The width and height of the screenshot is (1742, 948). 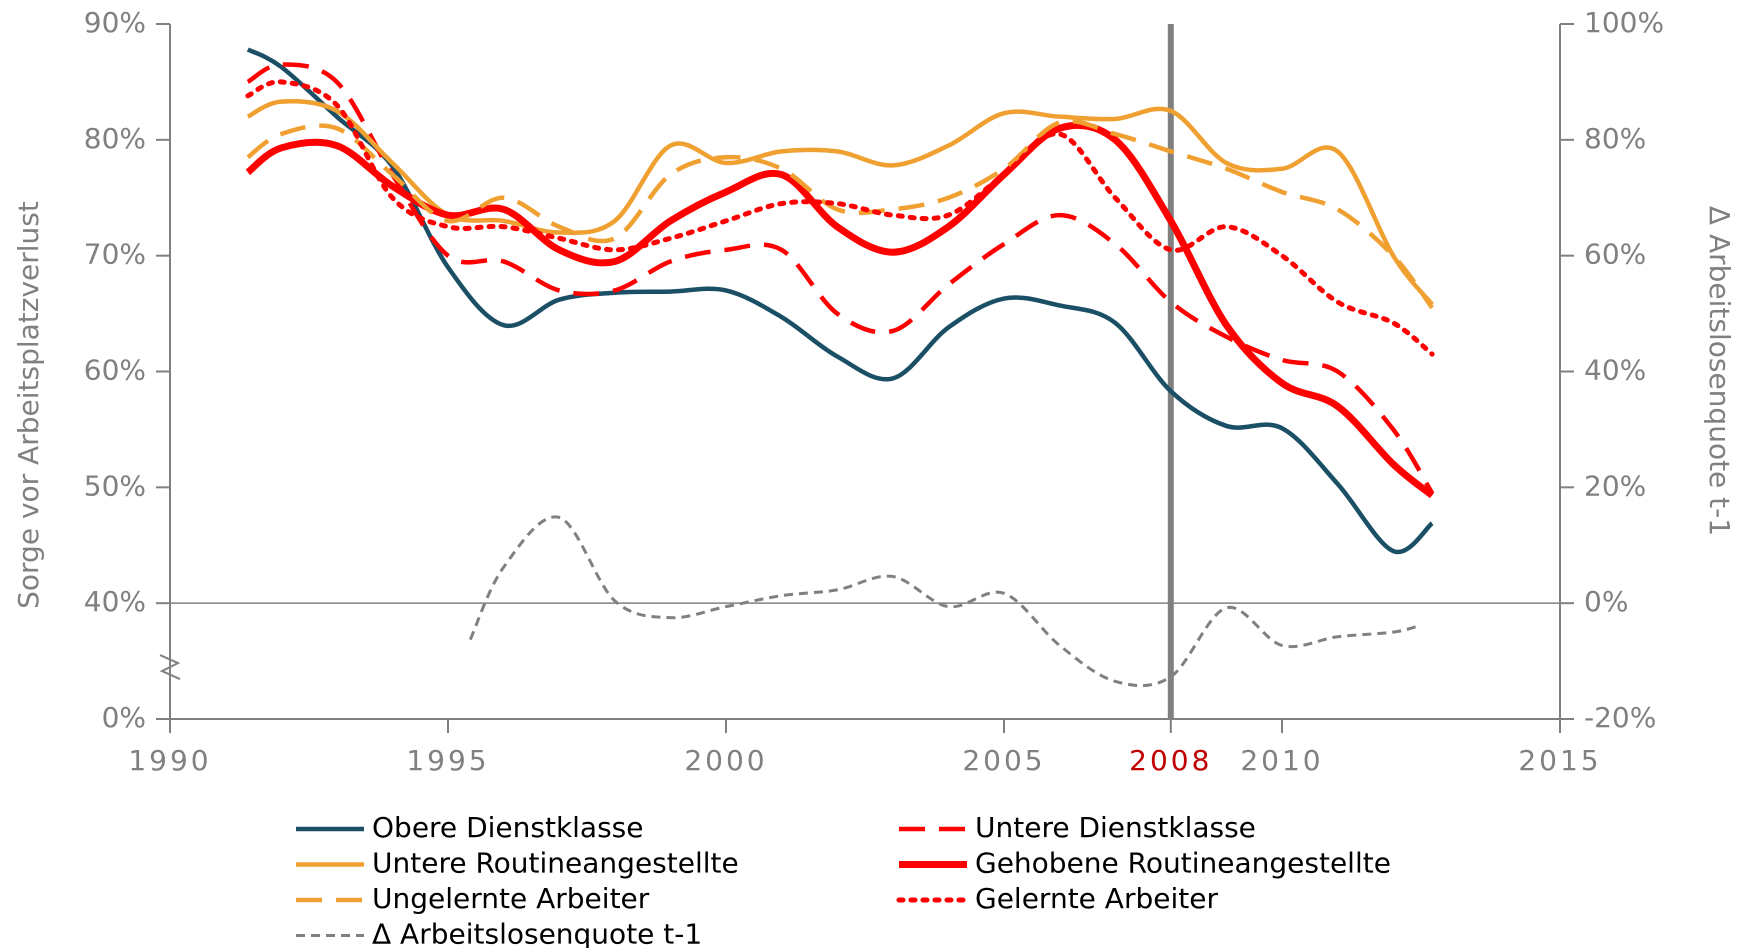 I want to click on legend-item: Untere Dienstklasse, so click(x=1077, y=827).